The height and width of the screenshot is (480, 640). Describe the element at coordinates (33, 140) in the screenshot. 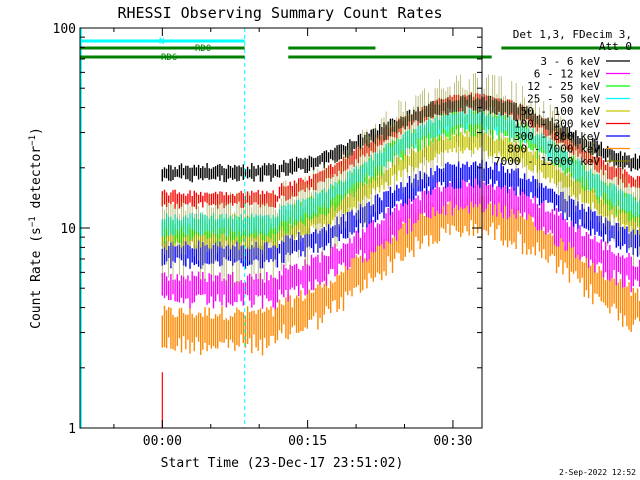

I see `y-axis-label-sup2: −1` at that location.